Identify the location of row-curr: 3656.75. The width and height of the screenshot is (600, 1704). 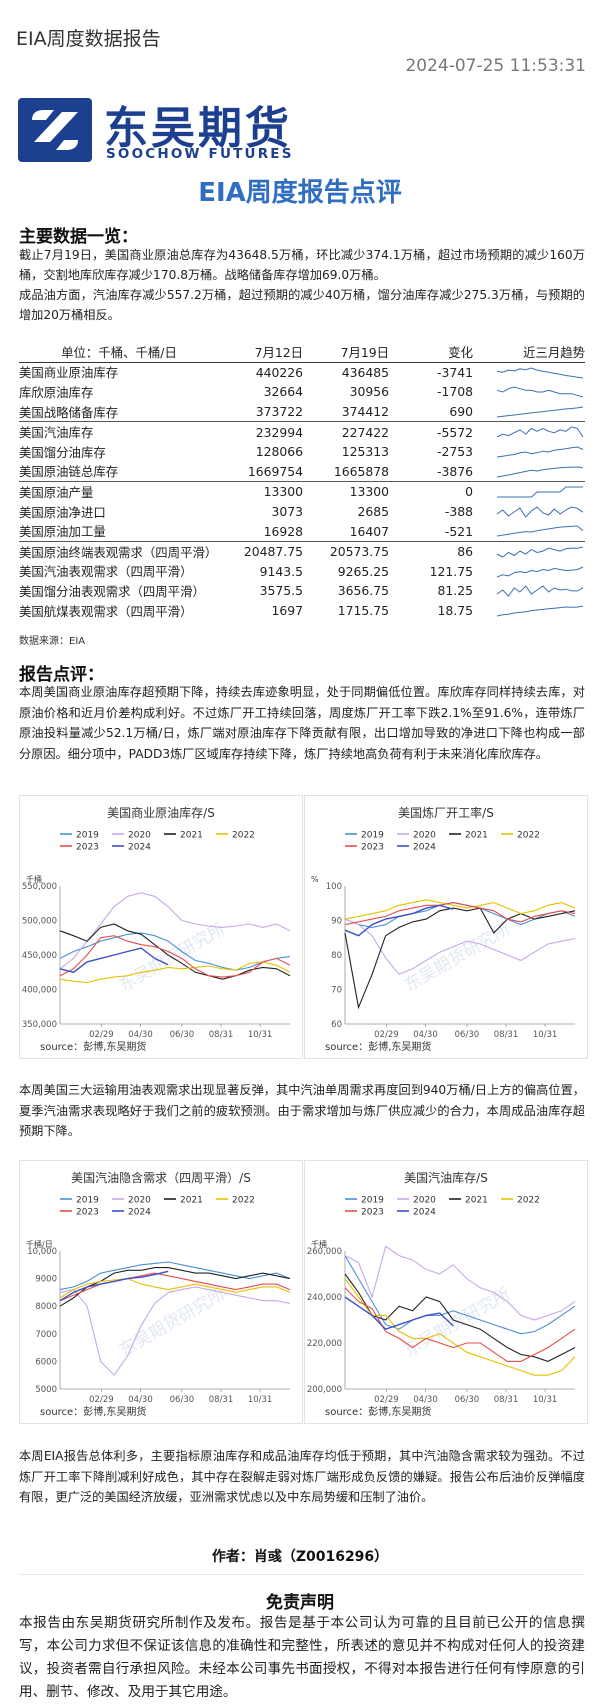
(363, 591).